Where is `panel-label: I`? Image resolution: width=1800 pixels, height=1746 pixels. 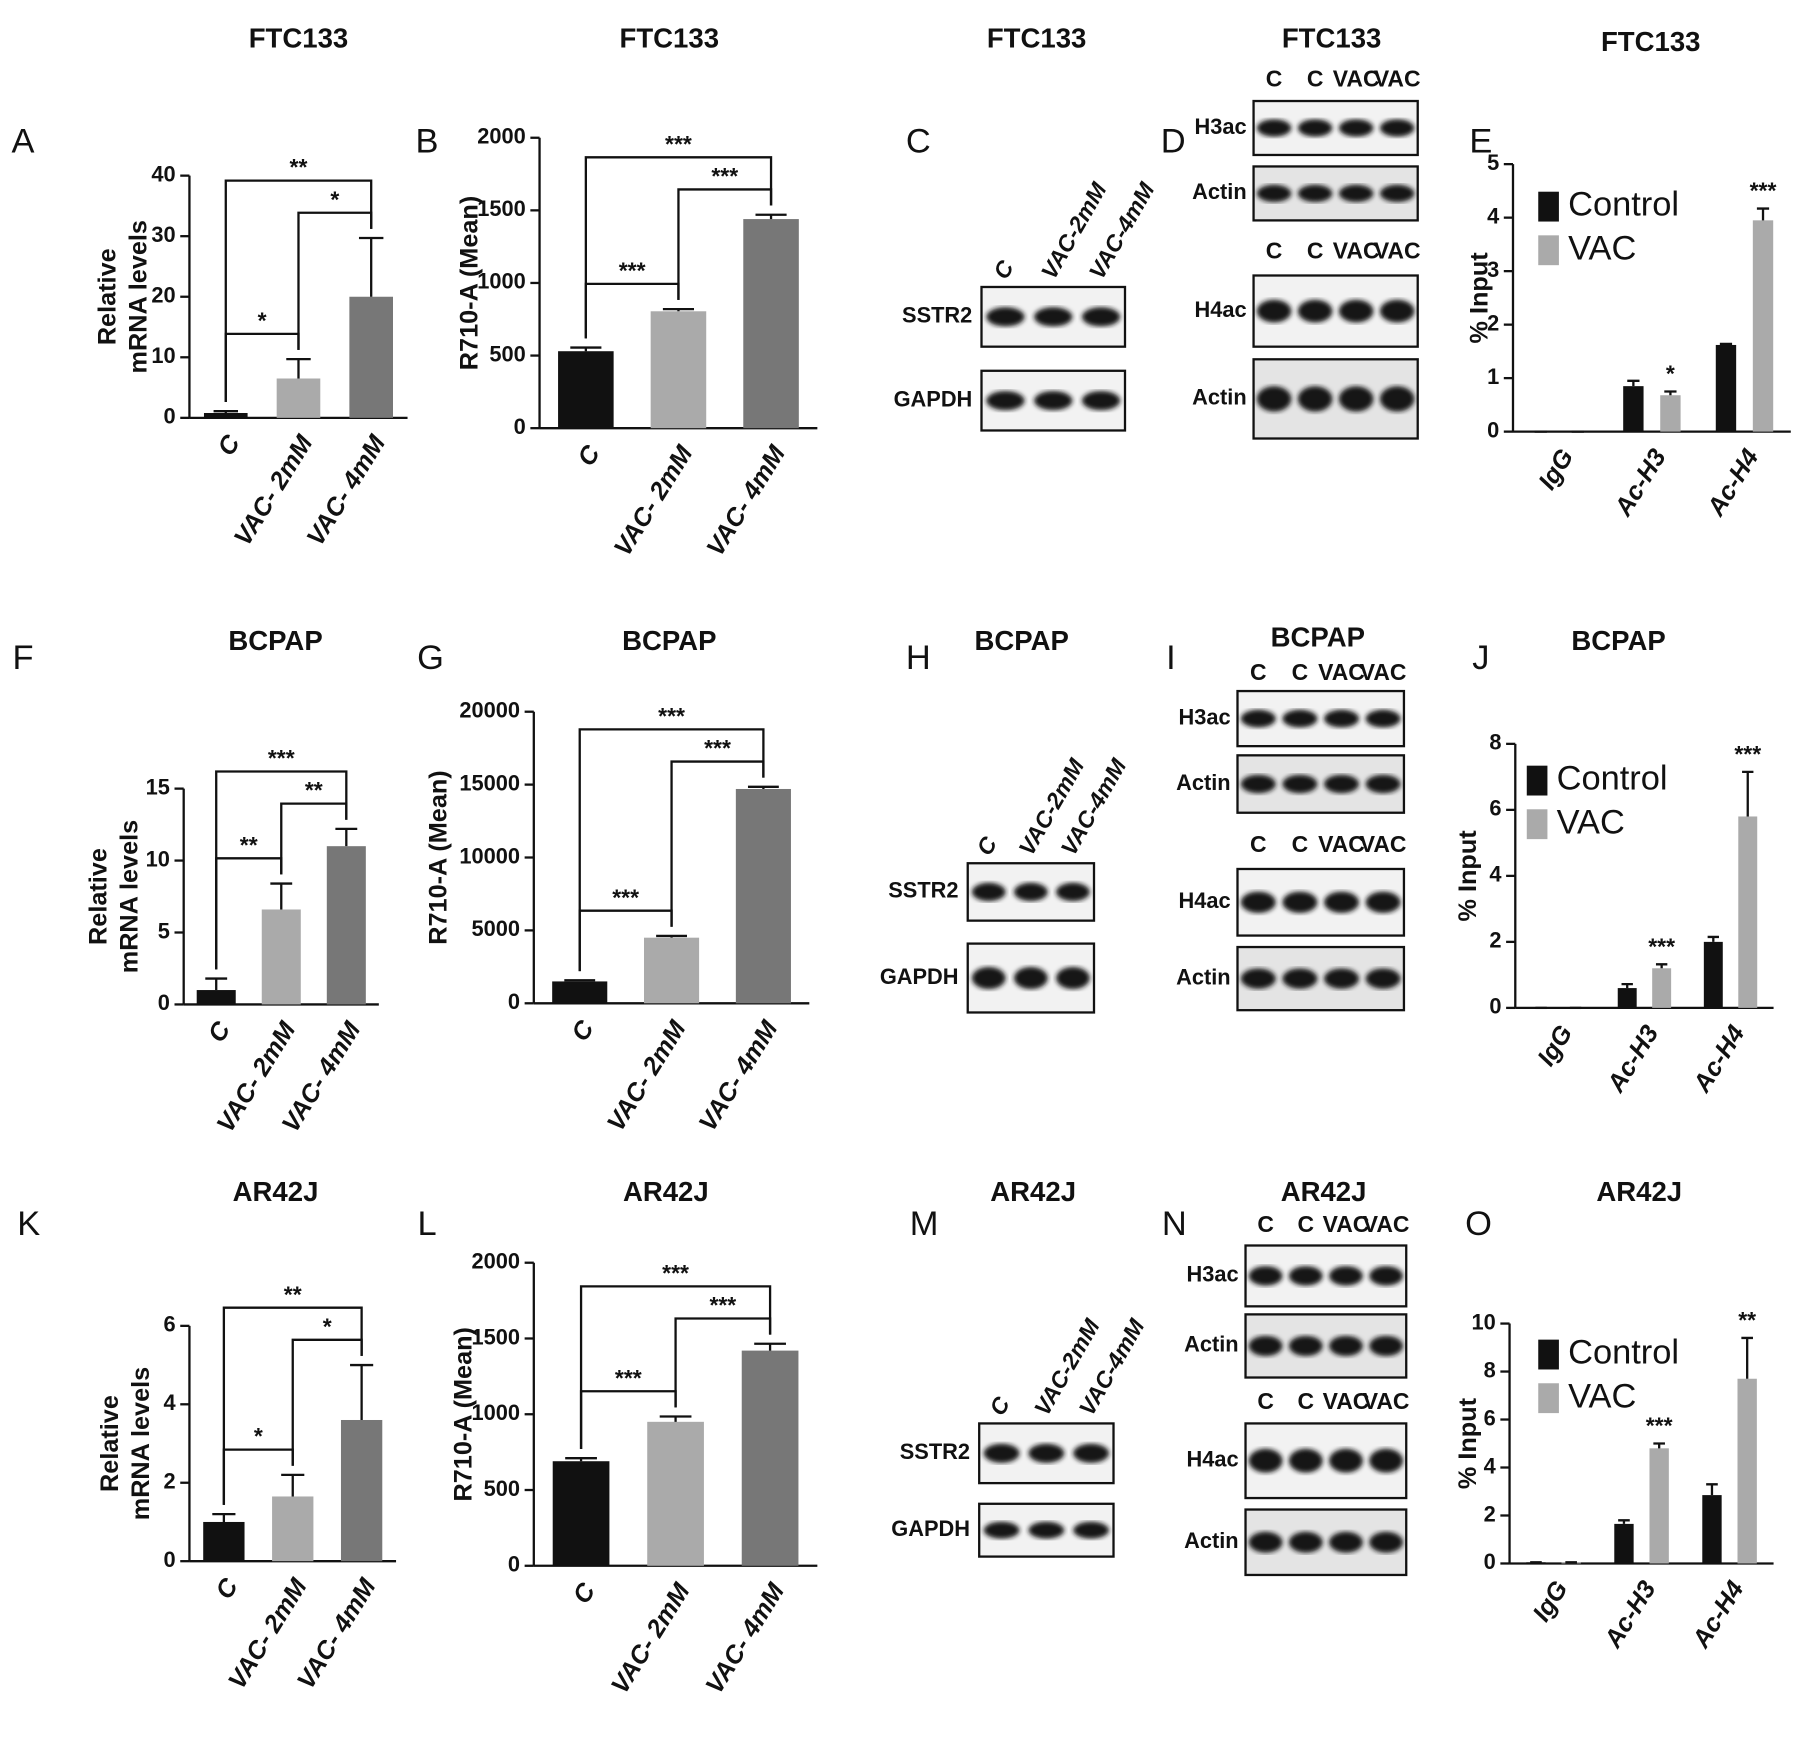
panel-label: I is located at coordinates (1171, 658).